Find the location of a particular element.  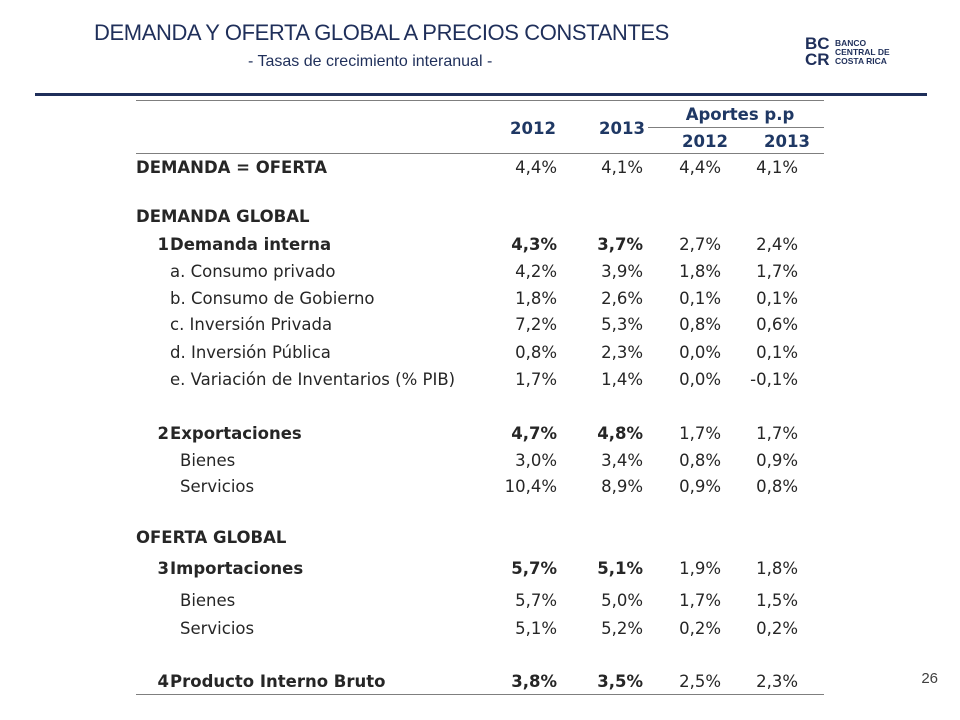

cell-a2012: 4,4% is located at coordinates (700, 167).